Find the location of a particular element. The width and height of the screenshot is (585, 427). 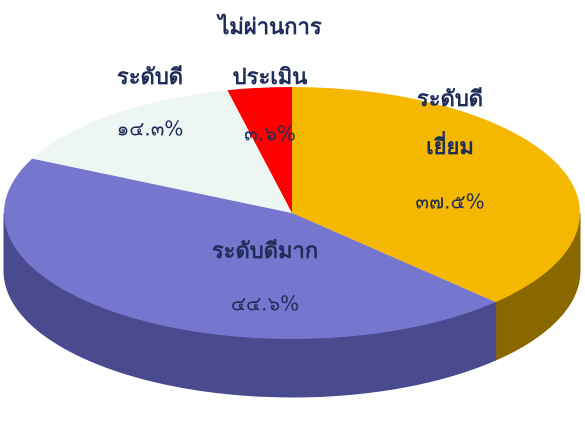

slice-label: ประเมิน is located at coordinates (270, 77).